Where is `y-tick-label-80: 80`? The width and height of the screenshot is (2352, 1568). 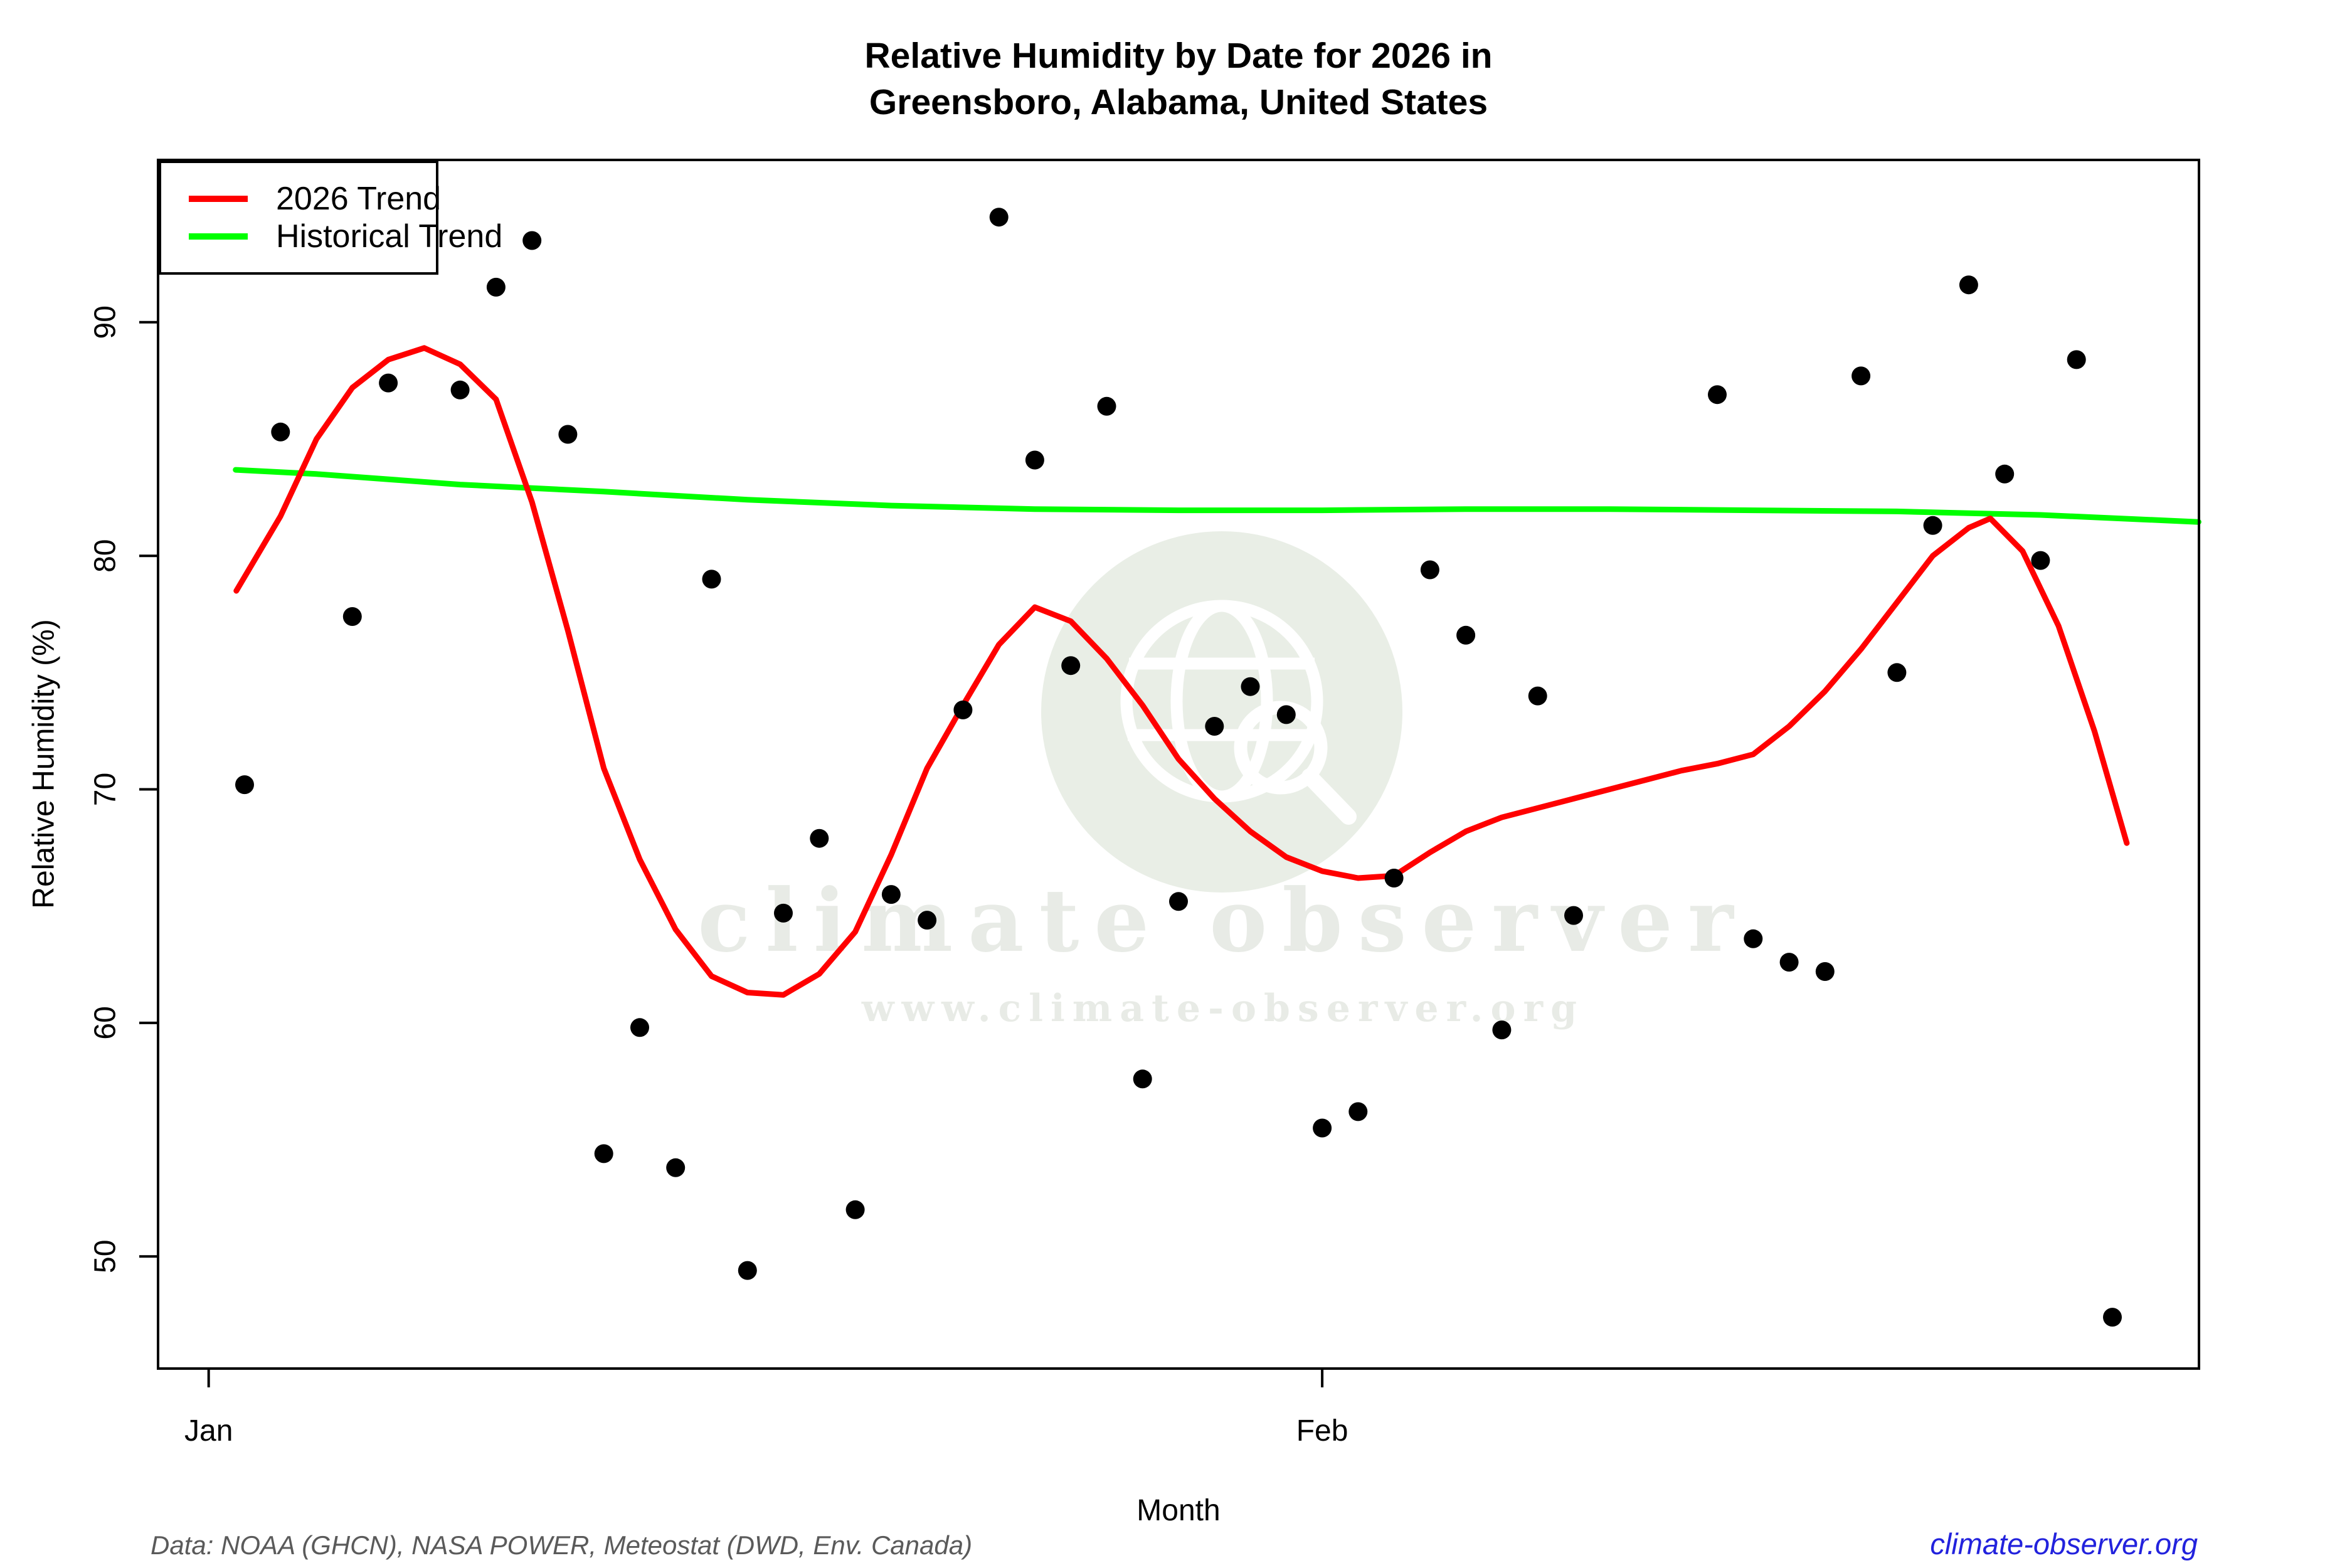 y-tick-label-80: 80 is located at coordinates (105, 556).